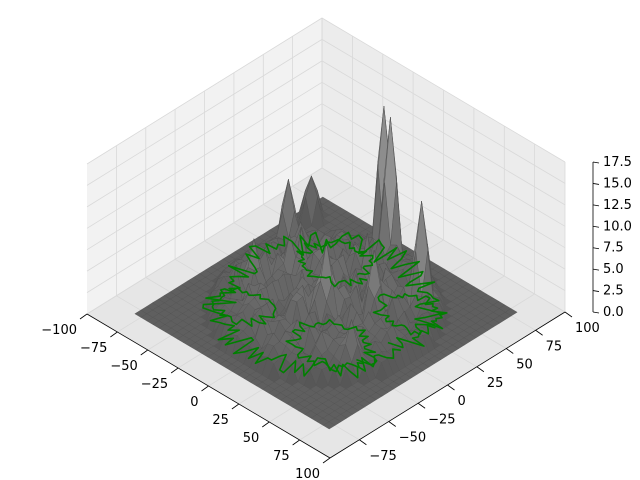 The height and width of the screenshot is (480, 640). I want to click on y-tick-label: 100, so click(587, 328).